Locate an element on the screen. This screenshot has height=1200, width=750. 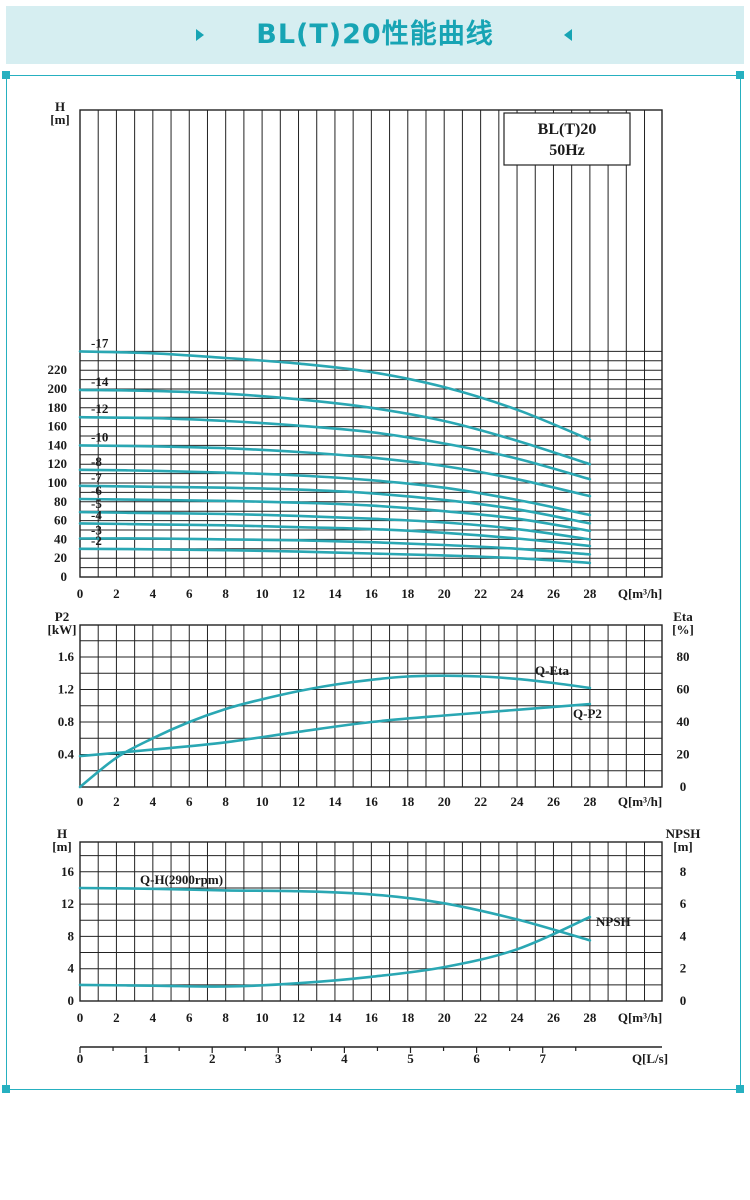
chart1-ylabel-unit: [m] is located at coordinates (60, 119).